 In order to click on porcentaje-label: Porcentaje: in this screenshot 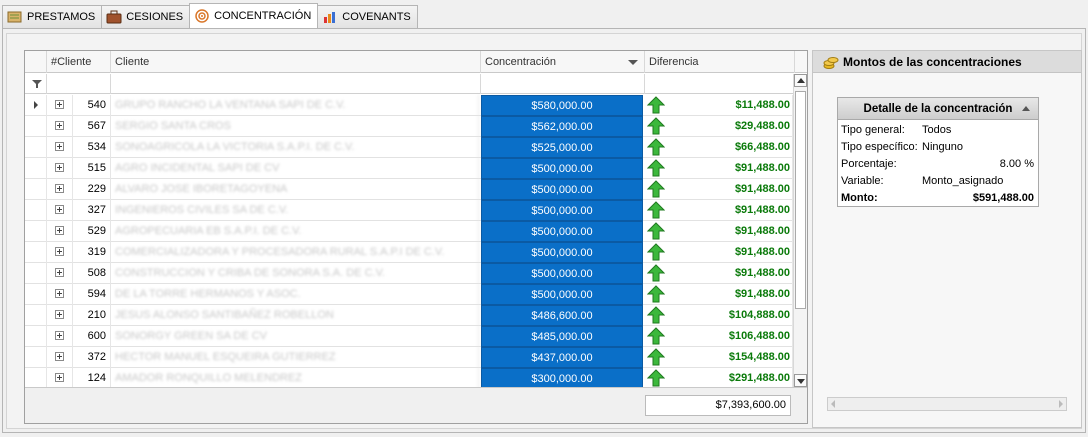, I will do `click(869, 164)`.